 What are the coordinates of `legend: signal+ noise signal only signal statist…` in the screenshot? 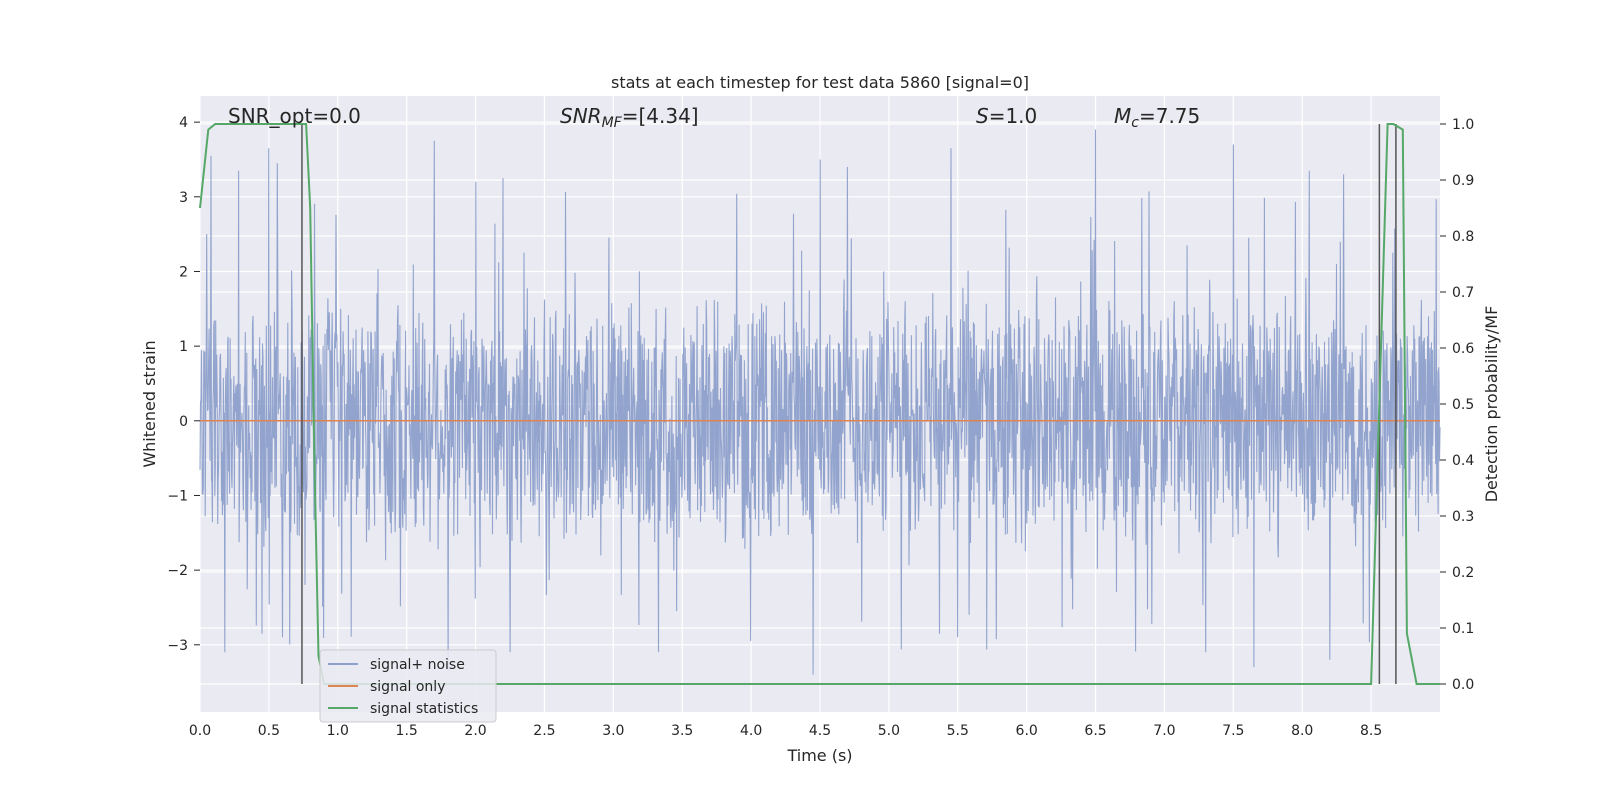 It's located at (408, 686).